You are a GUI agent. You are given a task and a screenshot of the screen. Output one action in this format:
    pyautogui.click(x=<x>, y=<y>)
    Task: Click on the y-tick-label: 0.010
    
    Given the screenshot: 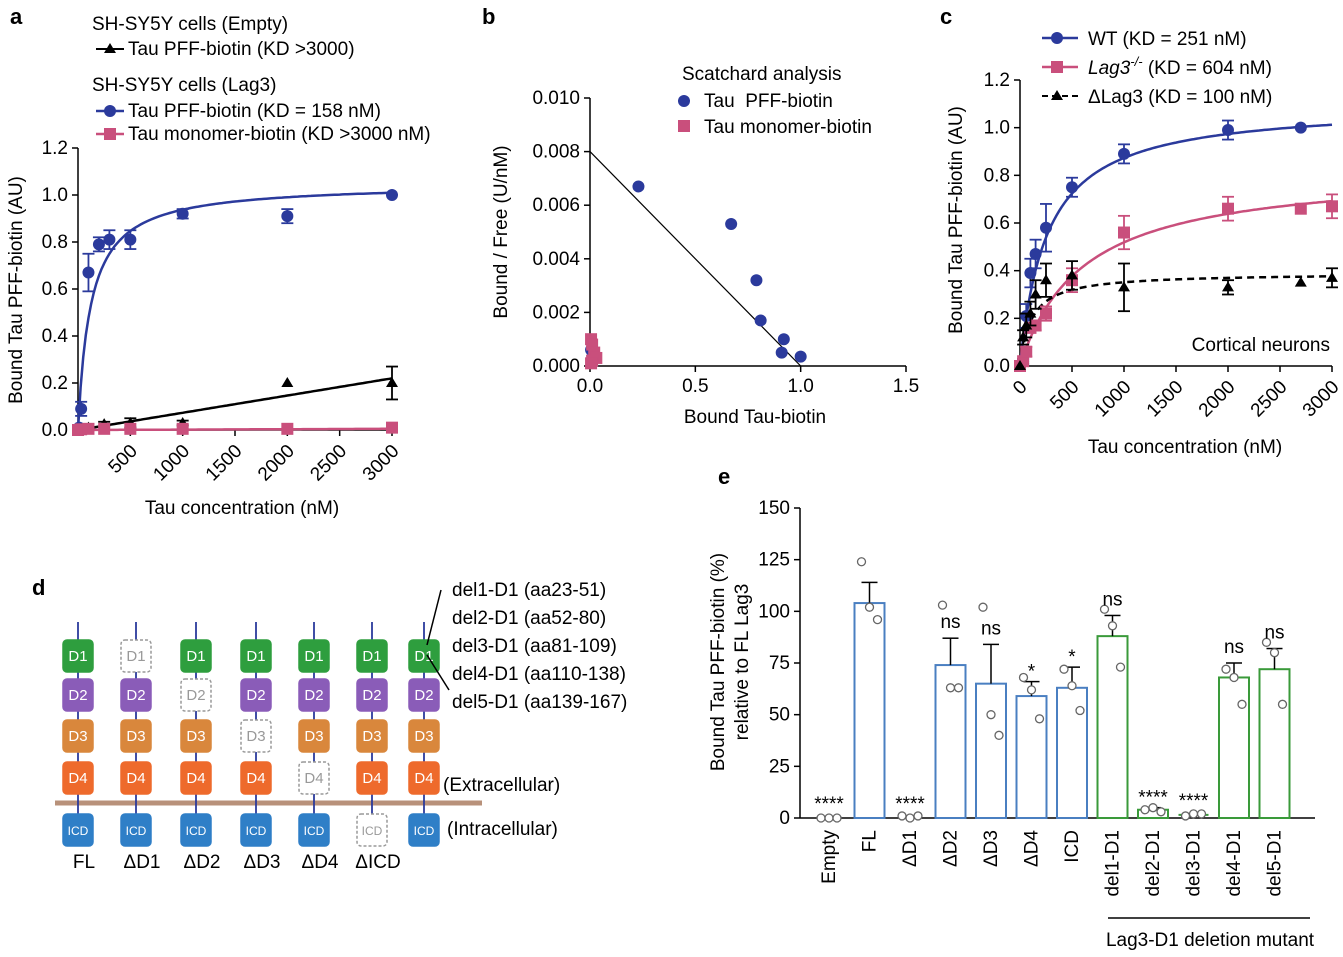 What is the action you would take?
    pyautogui.click(x=556, y=98)
    